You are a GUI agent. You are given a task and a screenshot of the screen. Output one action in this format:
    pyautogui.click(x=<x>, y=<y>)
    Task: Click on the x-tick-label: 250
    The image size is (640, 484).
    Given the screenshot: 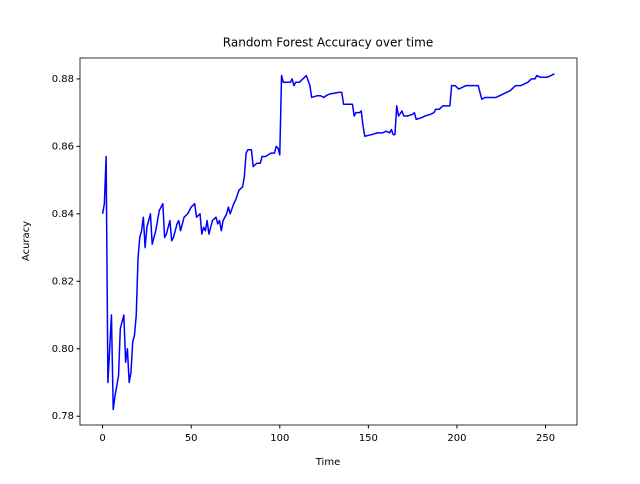 What is the action you would take?
    pyautogui.click(x=545, y=438)
    